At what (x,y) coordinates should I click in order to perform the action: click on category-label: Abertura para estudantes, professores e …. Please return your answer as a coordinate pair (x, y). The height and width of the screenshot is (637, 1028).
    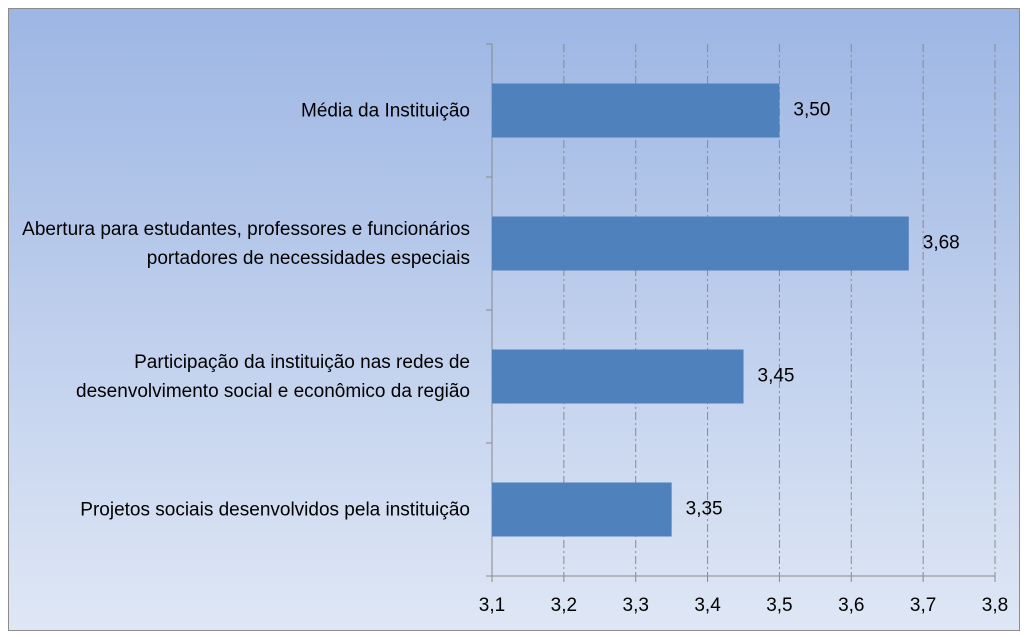
    Looking at the image, I should click on (246, 243).